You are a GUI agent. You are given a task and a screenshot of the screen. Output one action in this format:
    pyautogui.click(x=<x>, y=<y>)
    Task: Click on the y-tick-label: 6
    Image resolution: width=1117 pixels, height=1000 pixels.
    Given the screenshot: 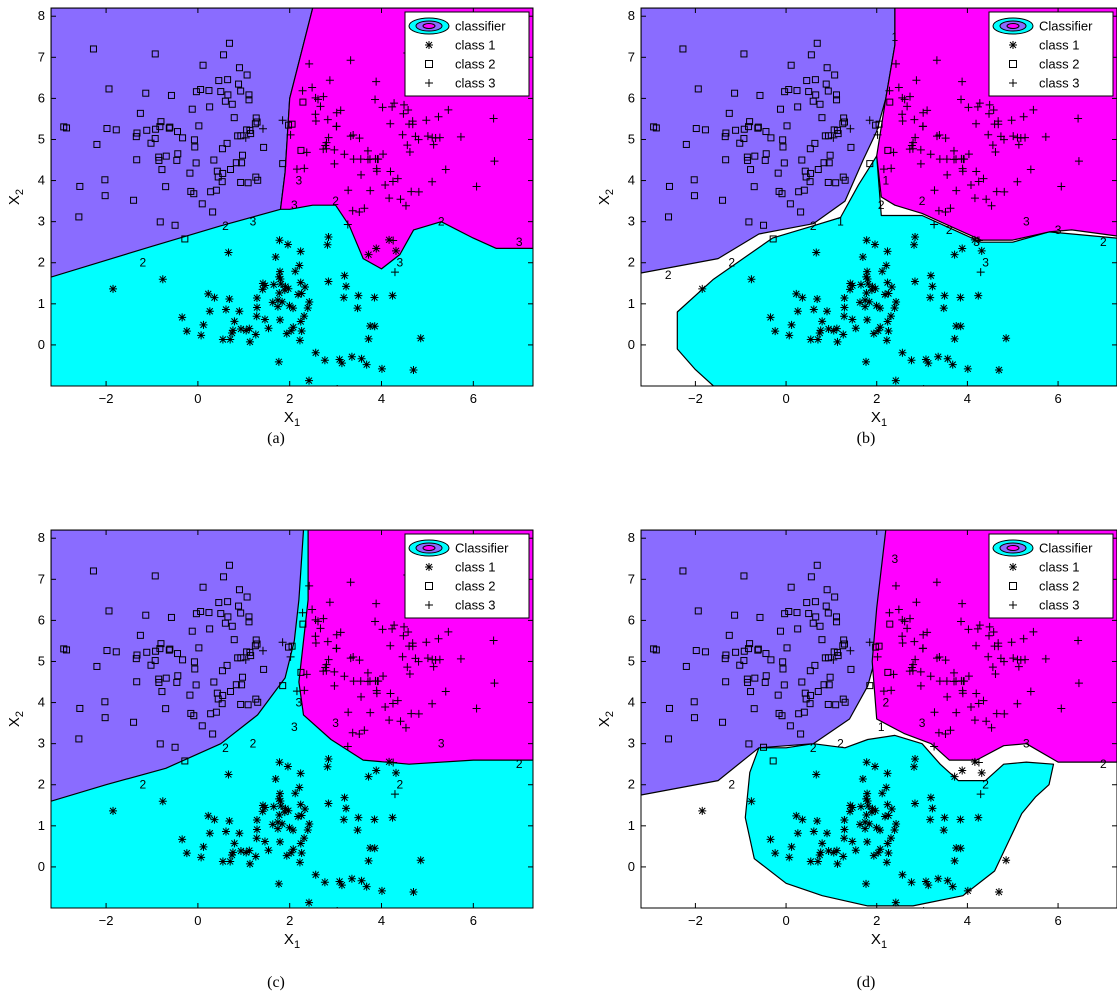 What is the action you would take?
    pyautogui.click(x=41, y=97)
    